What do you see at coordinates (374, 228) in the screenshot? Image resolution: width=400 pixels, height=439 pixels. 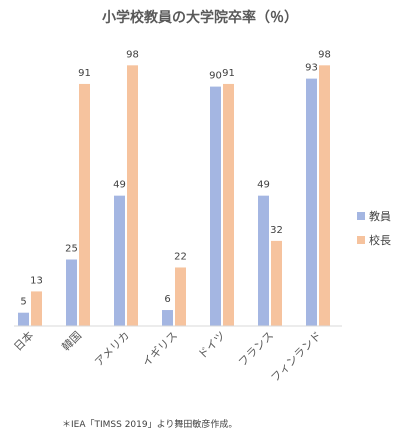 I see `legend: 教員 校長` at bounding box center [374, 228].